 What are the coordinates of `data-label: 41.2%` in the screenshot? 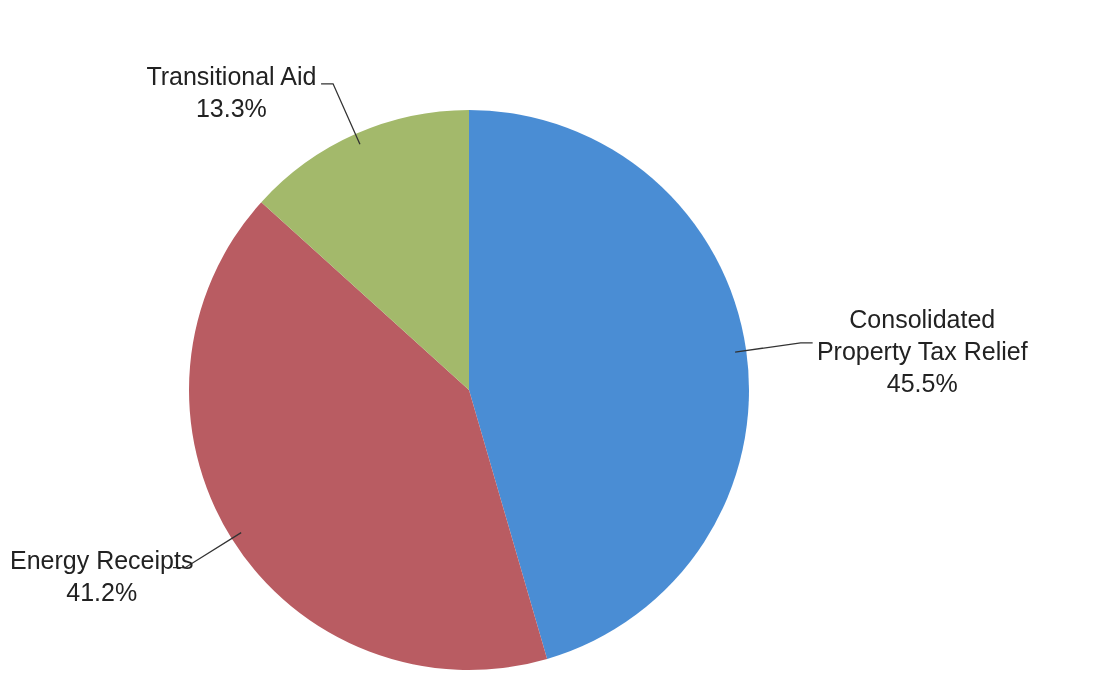 It's located at (102, 592).